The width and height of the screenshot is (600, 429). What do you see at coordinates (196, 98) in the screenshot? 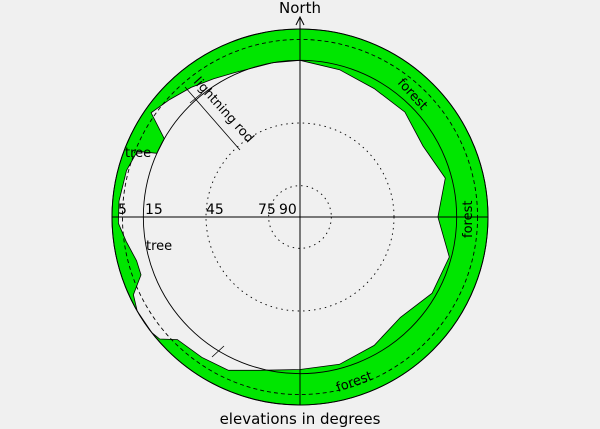
I see `lightning-rod-tick` at bounding box center [196, 98].